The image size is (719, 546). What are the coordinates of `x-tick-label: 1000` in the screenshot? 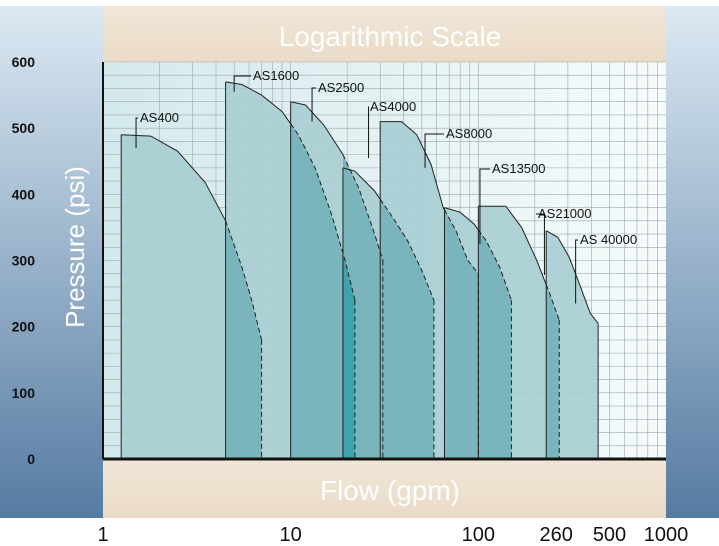 It's located at (666, 535).